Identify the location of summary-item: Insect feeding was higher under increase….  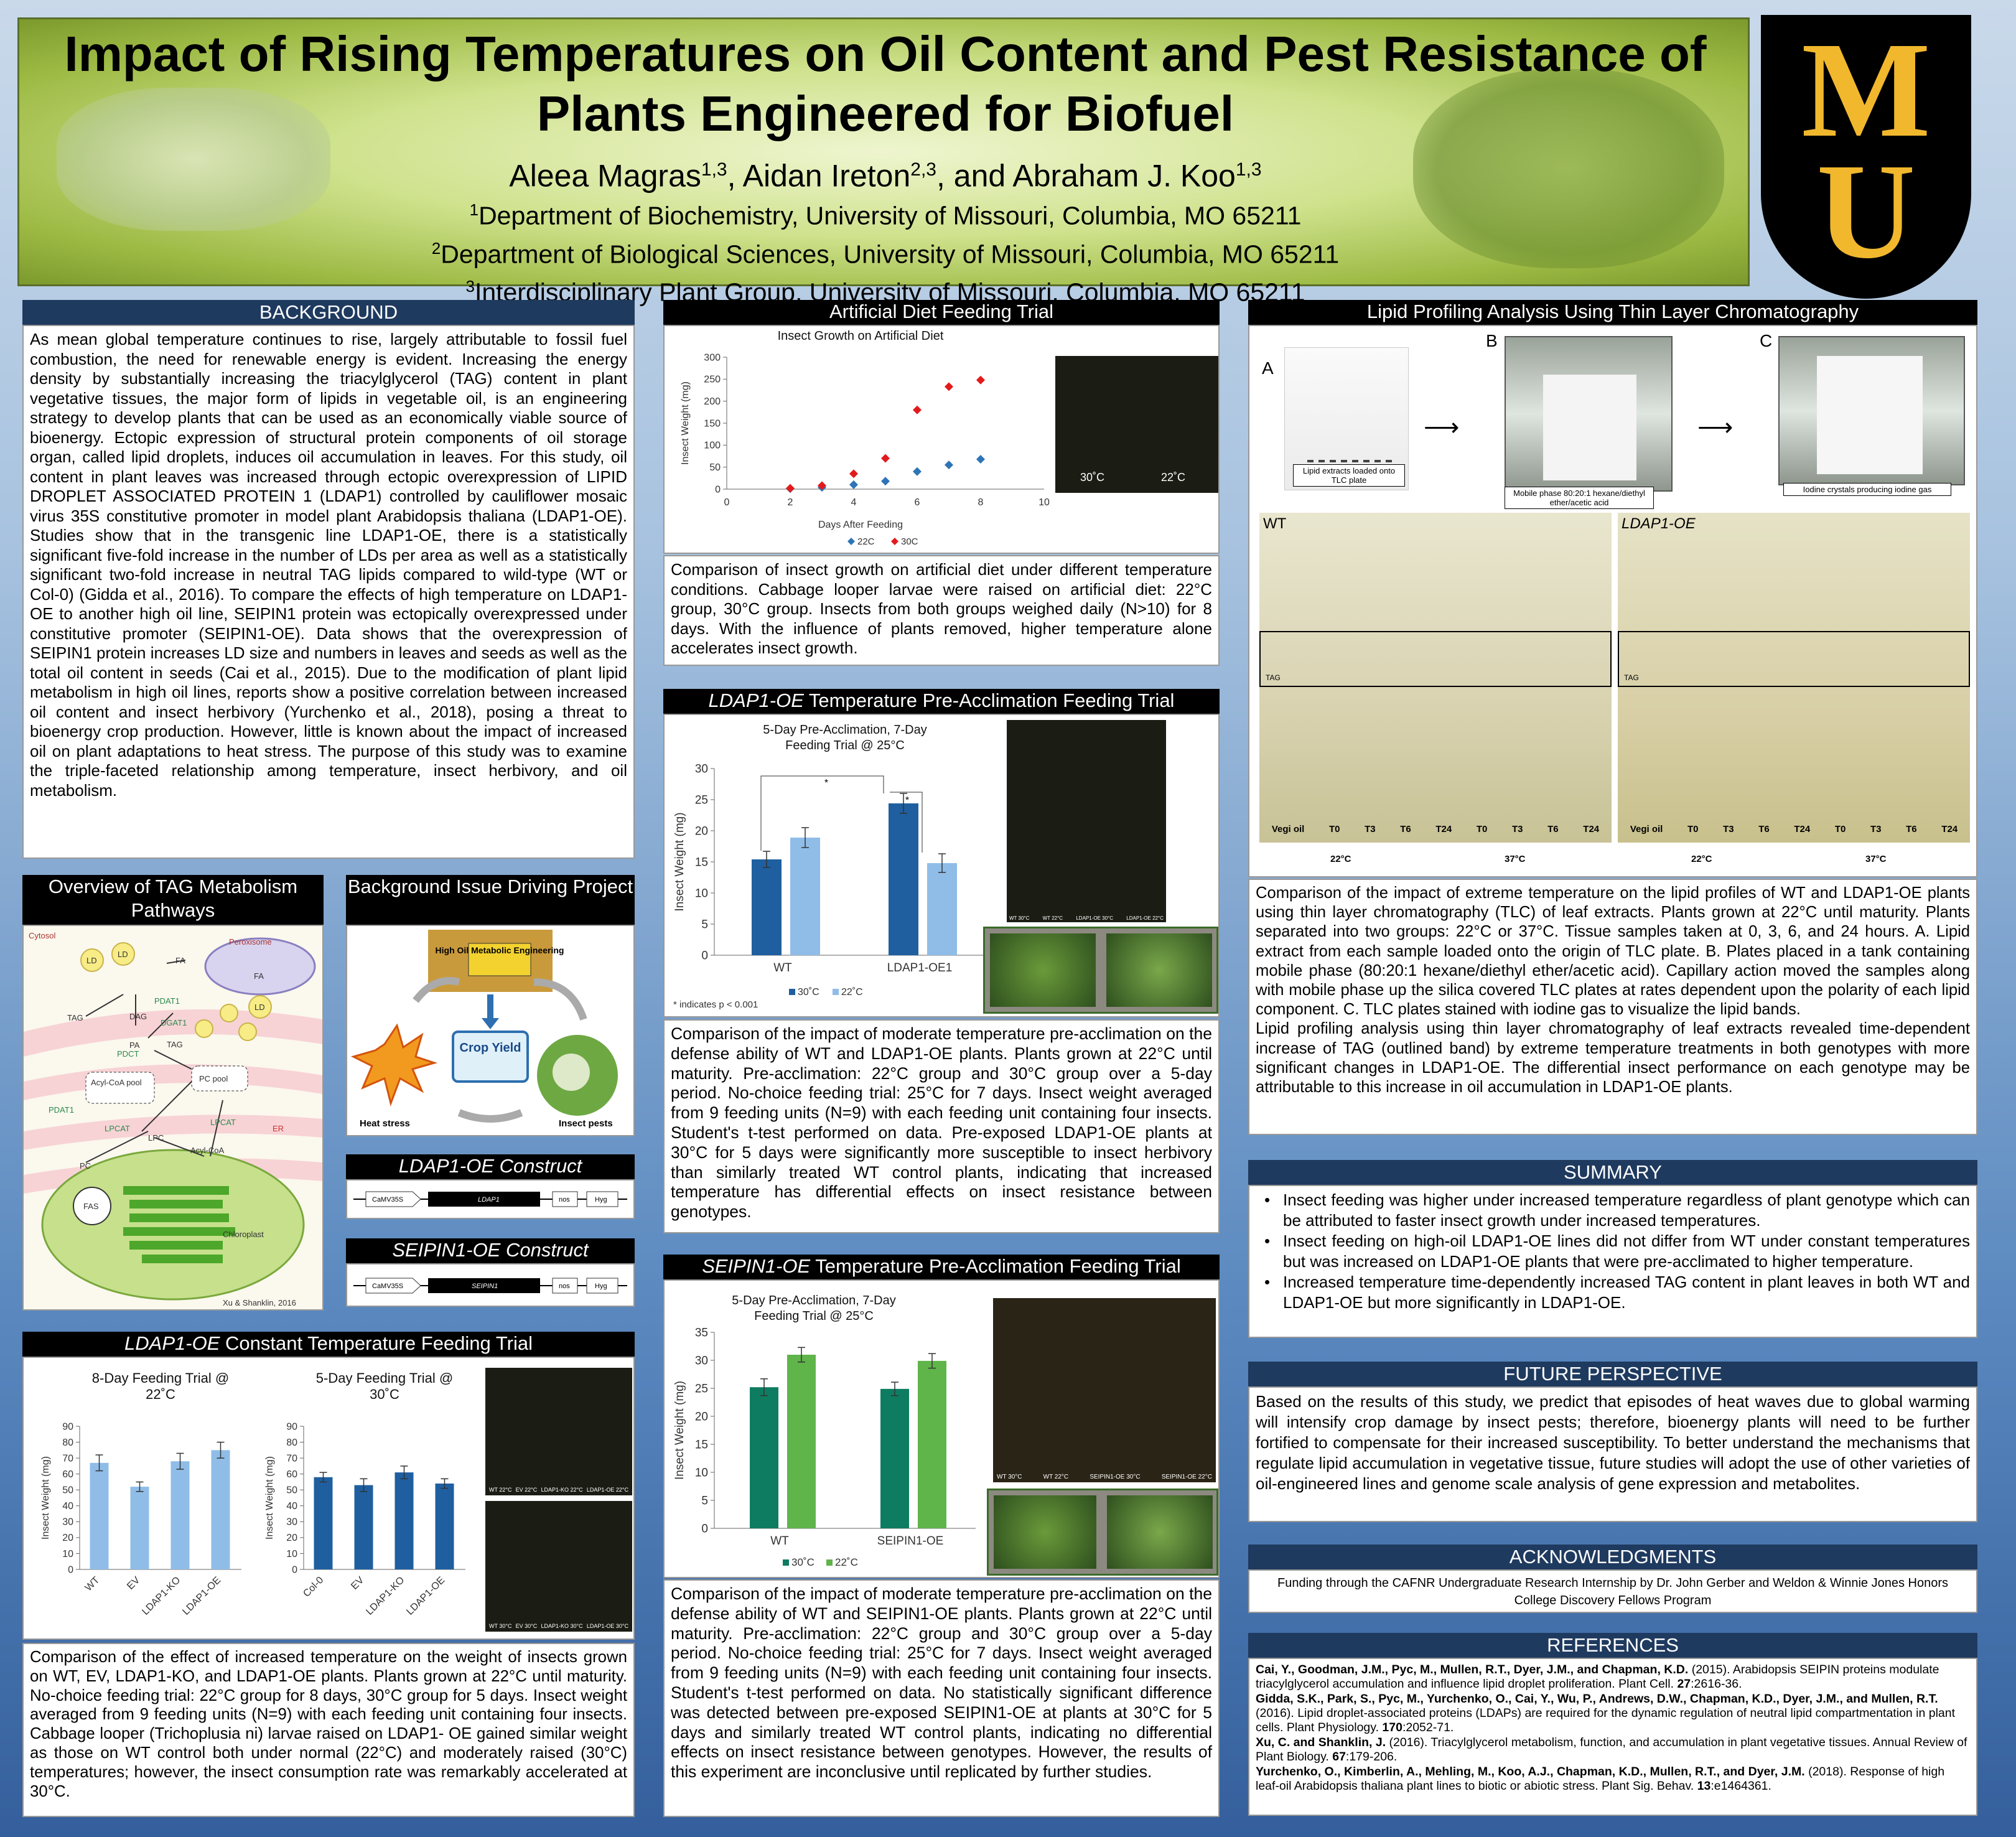
(1617, 1210).